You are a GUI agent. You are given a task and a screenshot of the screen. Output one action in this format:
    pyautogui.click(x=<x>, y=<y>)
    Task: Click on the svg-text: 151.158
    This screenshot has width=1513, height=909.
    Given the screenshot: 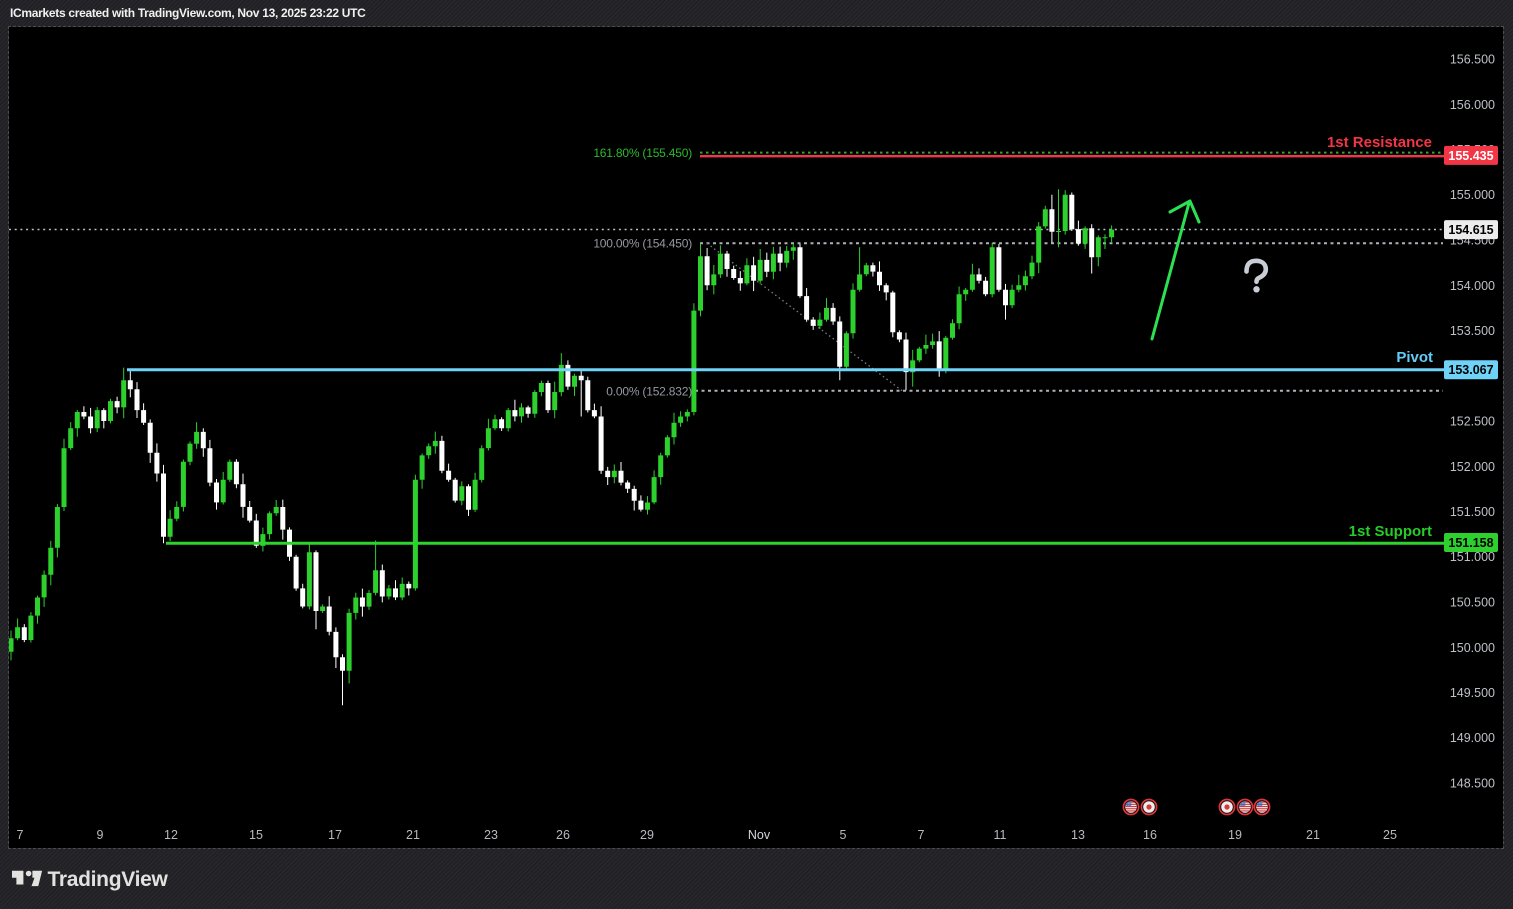 What is the action you would take?
    pyautogui.click(x=1470, y=543)
    